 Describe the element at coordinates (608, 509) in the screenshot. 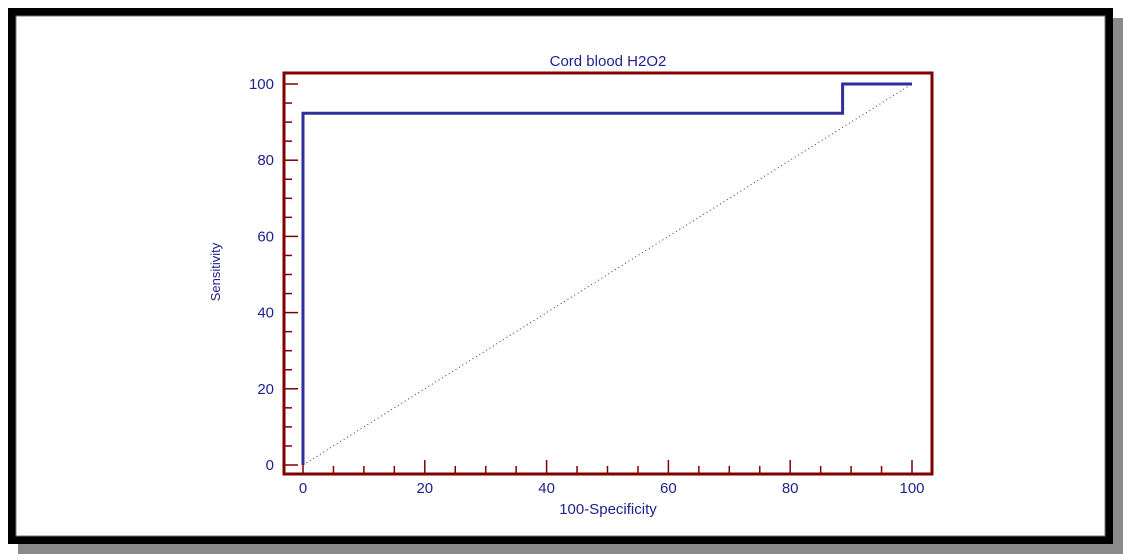

I see `x-axis-label: 100-Specificity` at that location.